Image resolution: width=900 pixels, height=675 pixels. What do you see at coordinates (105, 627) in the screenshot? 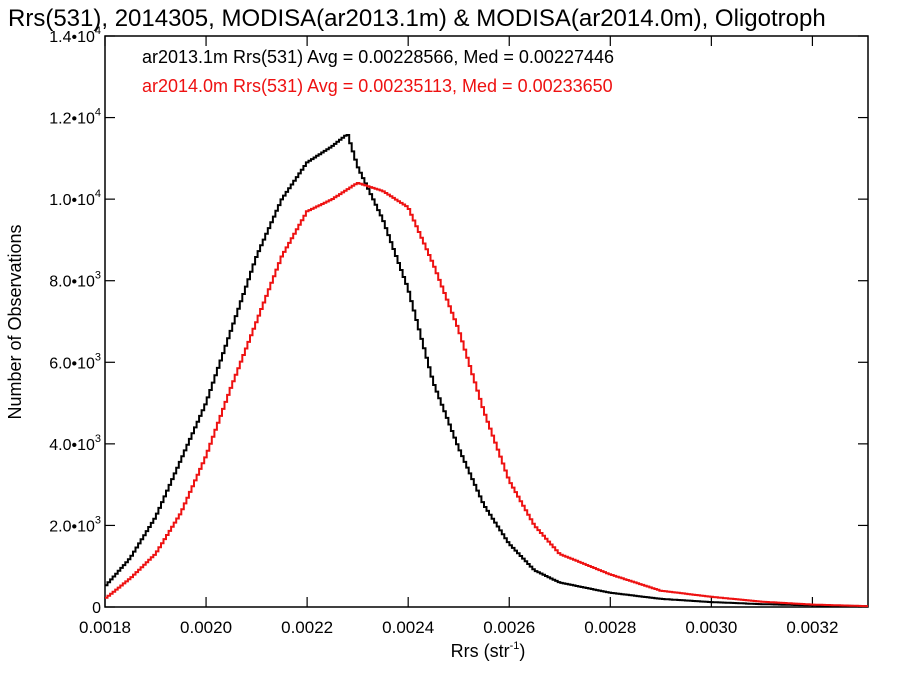
I see `x-tick-label: 0.0018` at bounding box center [105, 627].